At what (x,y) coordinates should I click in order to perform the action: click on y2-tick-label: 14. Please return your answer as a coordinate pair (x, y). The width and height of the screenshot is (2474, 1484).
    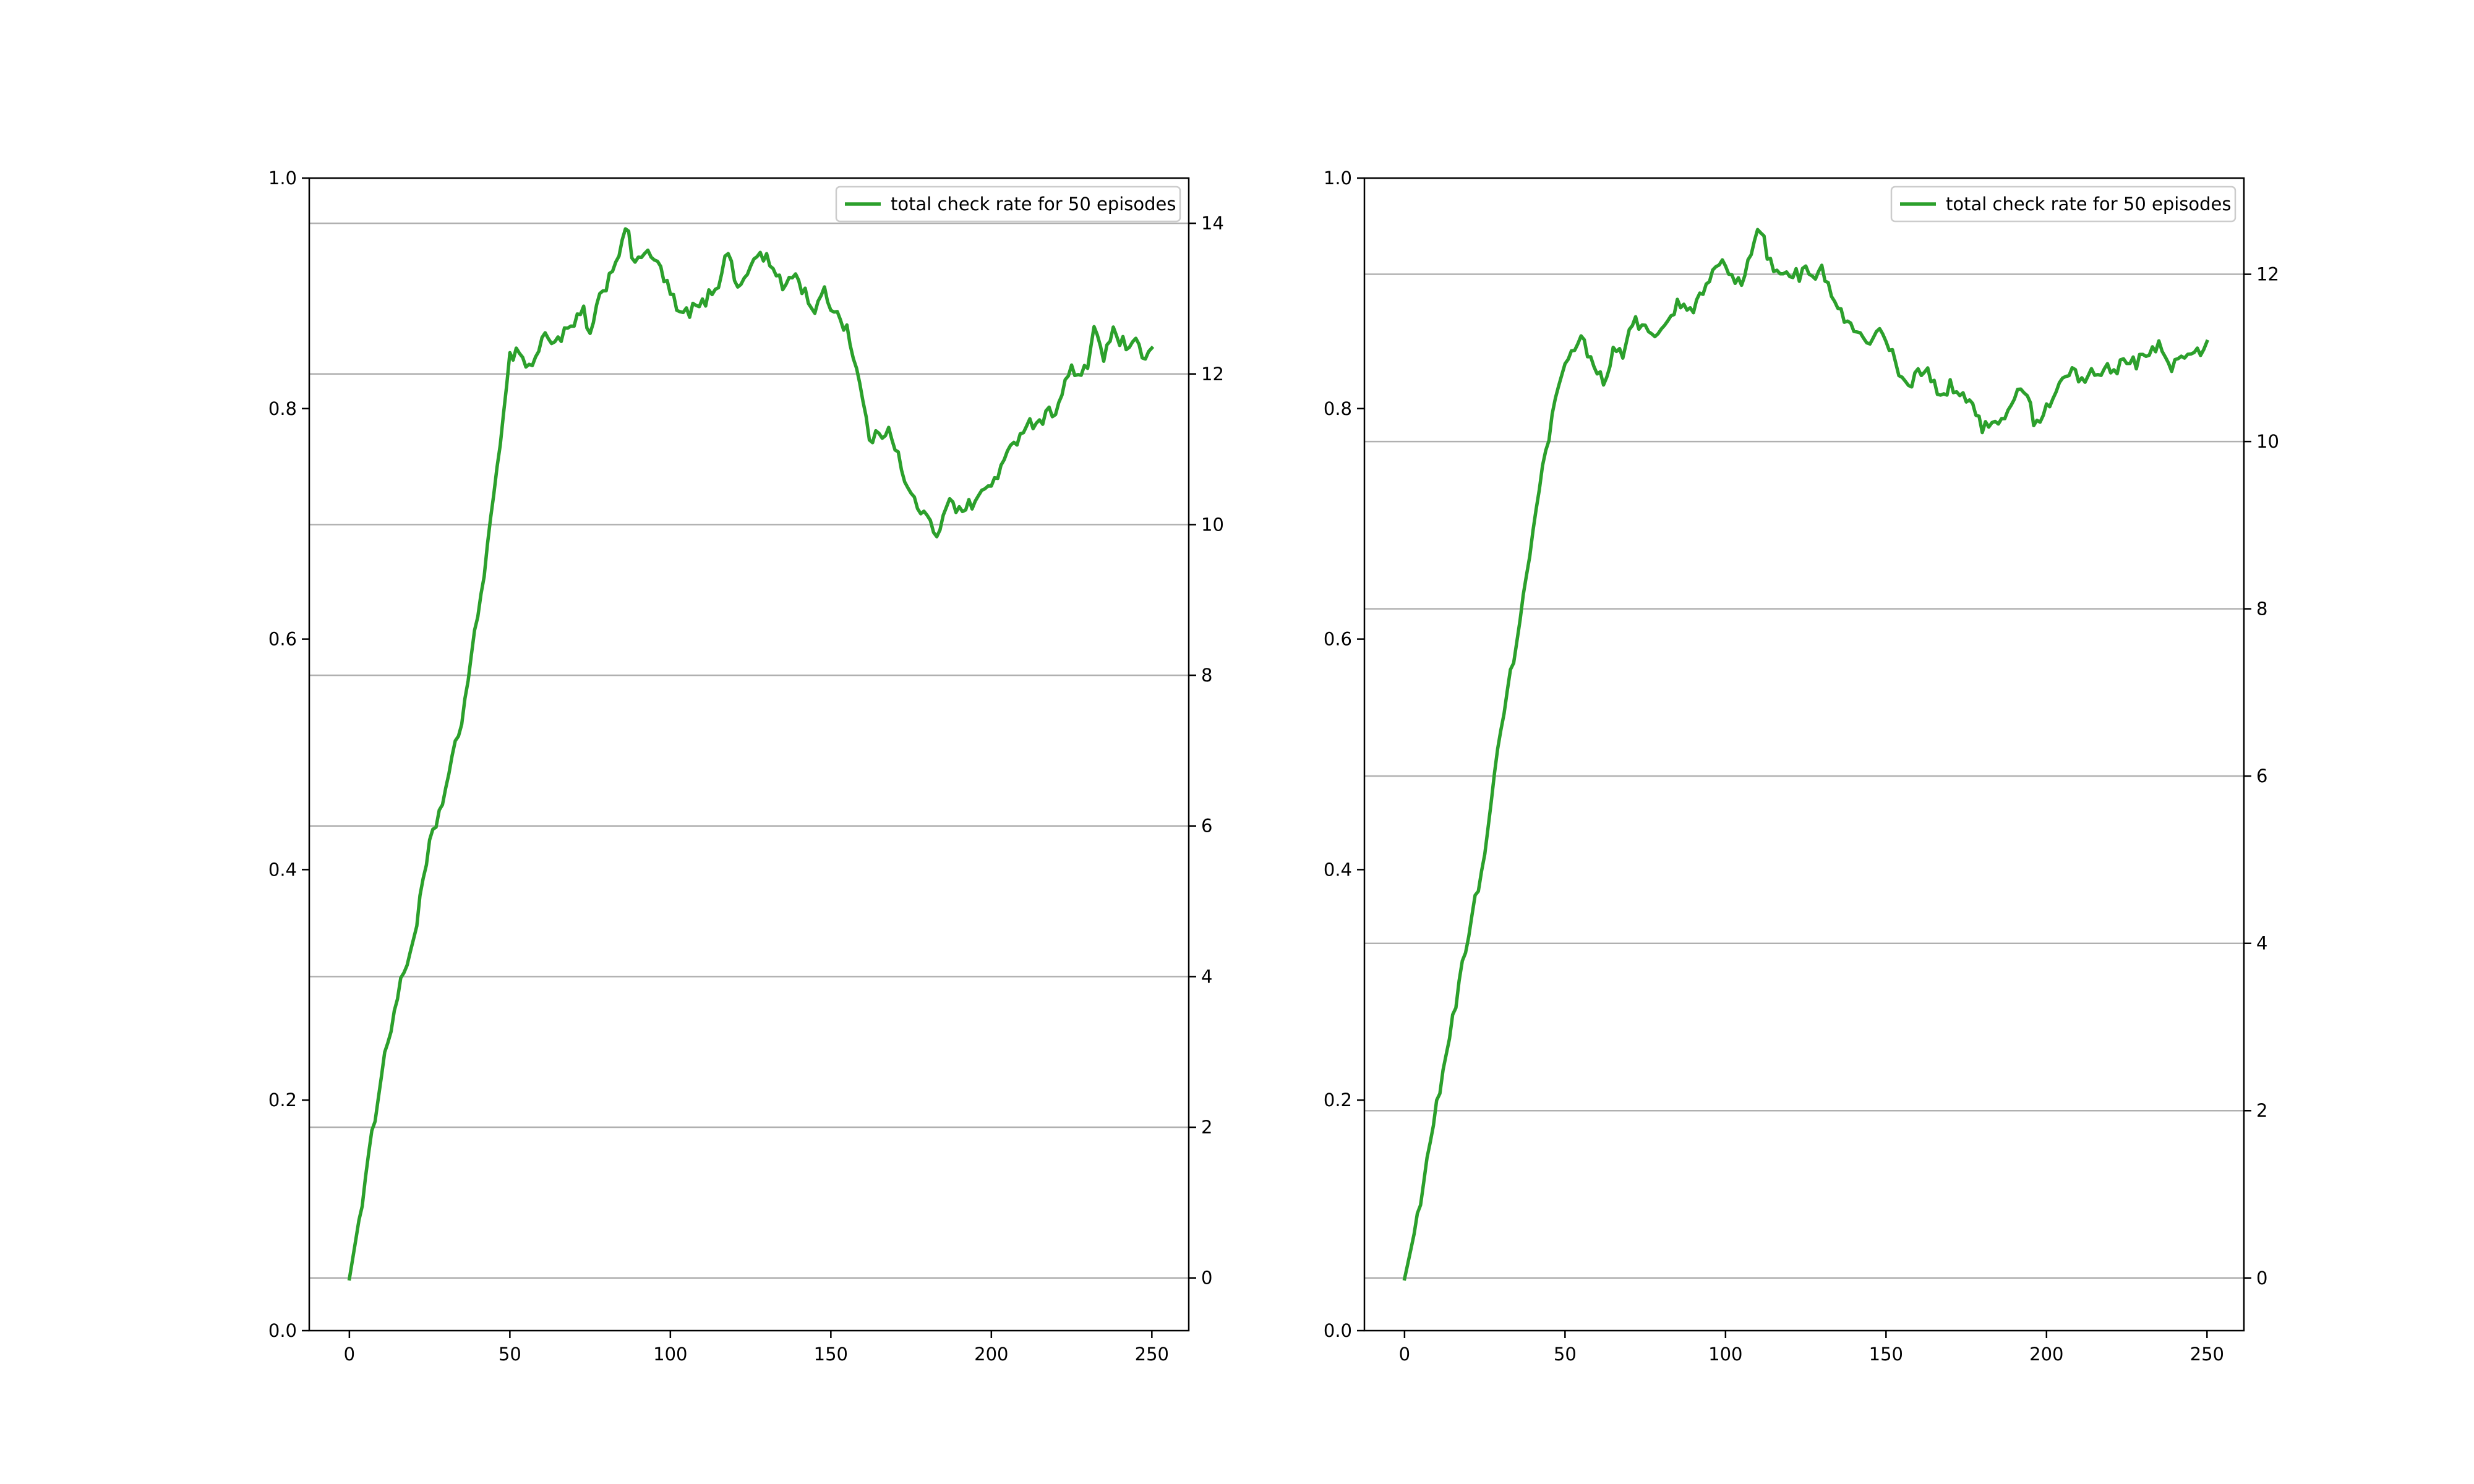
    Looking at the image, I should click on (1212, 223).